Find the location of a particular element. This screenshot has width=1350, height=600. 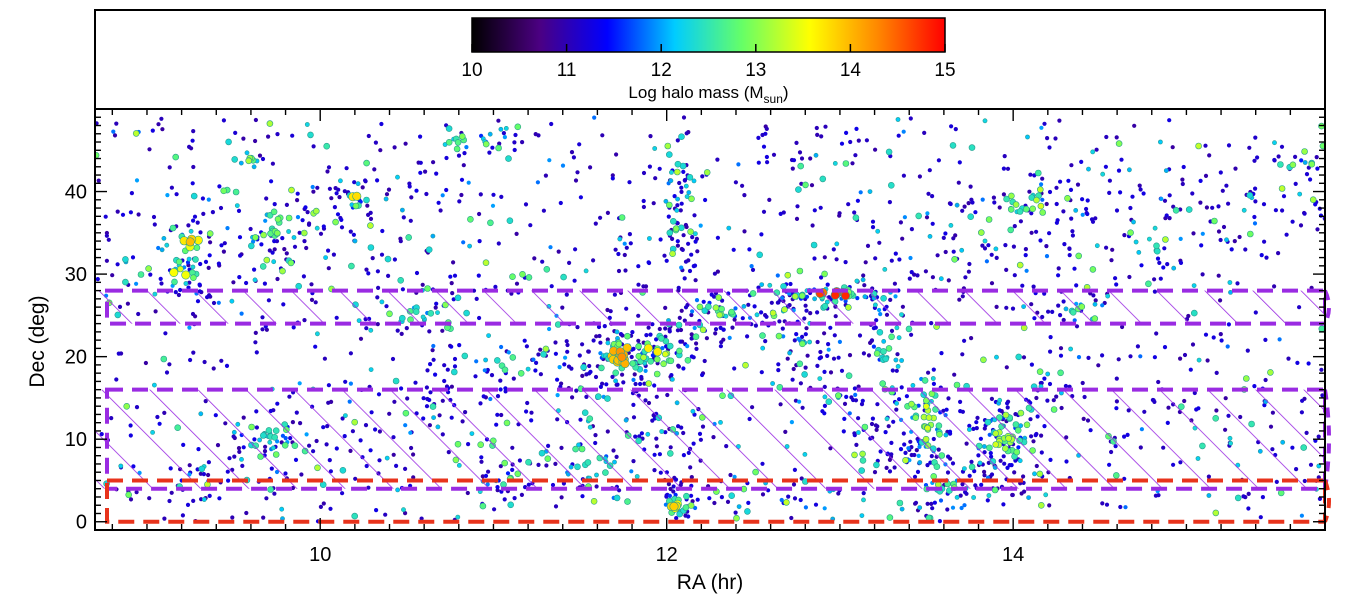

colorbar-title: Log halo mass (Msun) is located at coordinates (708, 94).